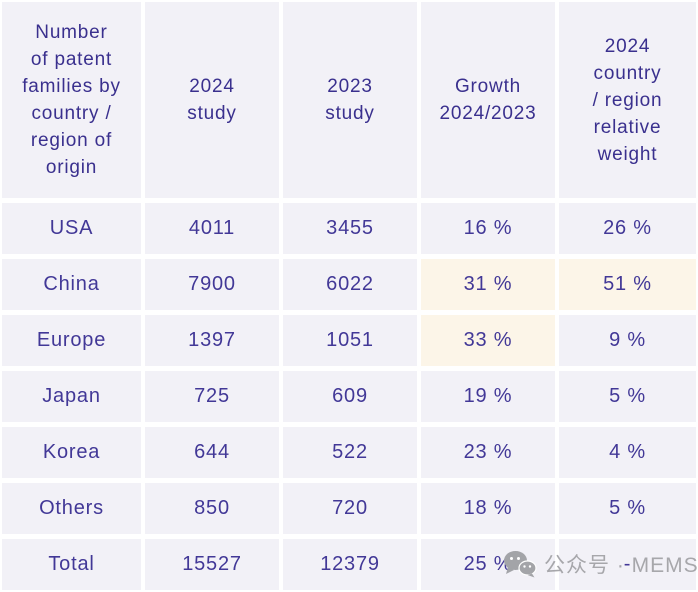 Image resolution: width=698 pixels, height=592 pixels. I want to click on study-2023-cell: 720, so click(350, 508).